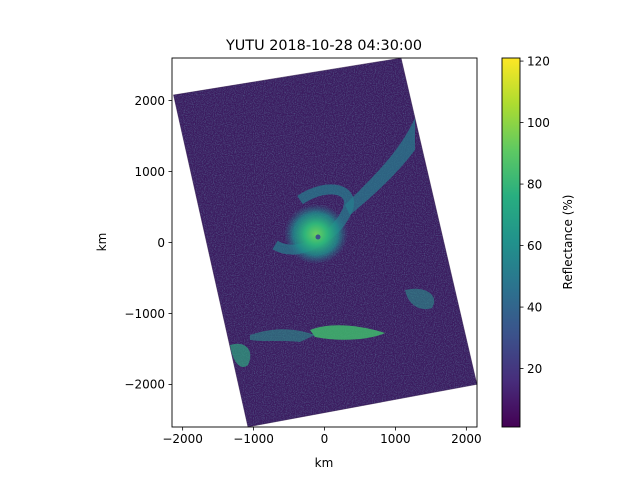  Describe the element at coordinates (240, 355) in the screenshot. I see `southwest-cloud-patch` at that location.